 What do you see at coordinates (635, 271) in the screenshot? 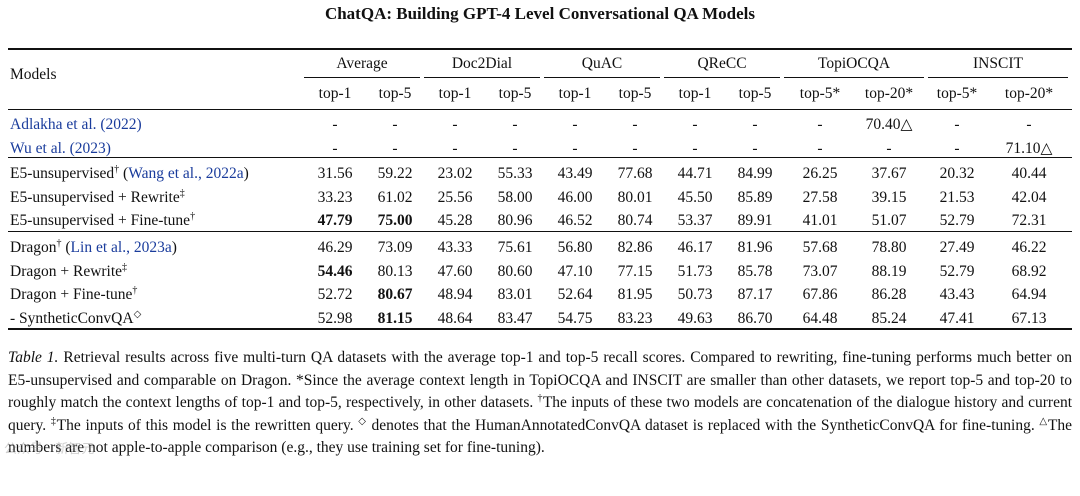
I see `value-cell: 77.15` at bounding box center [635, 271].